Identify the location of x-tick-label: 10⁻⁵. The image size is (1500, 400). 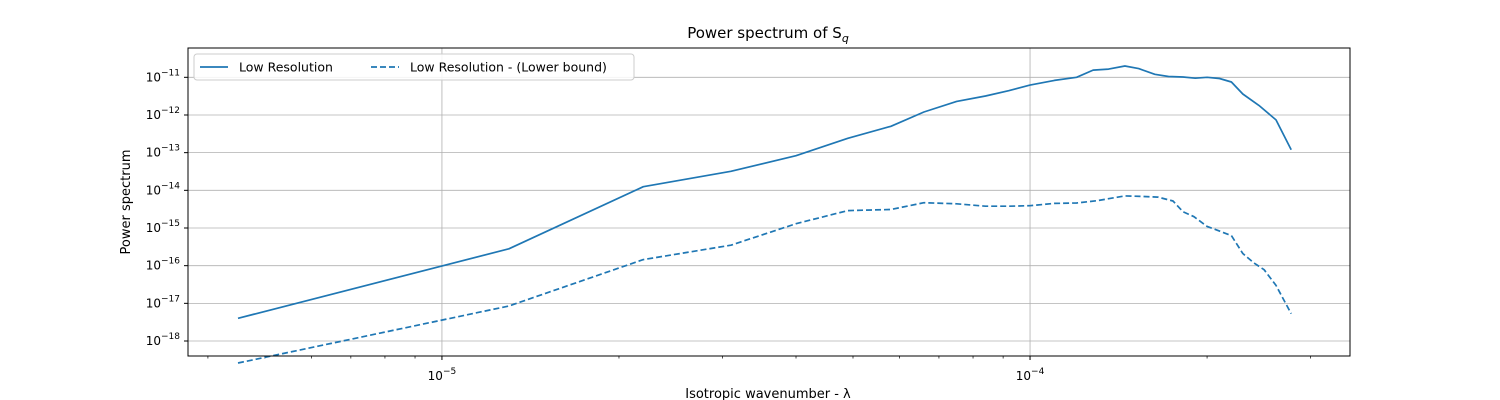
(442, 375).